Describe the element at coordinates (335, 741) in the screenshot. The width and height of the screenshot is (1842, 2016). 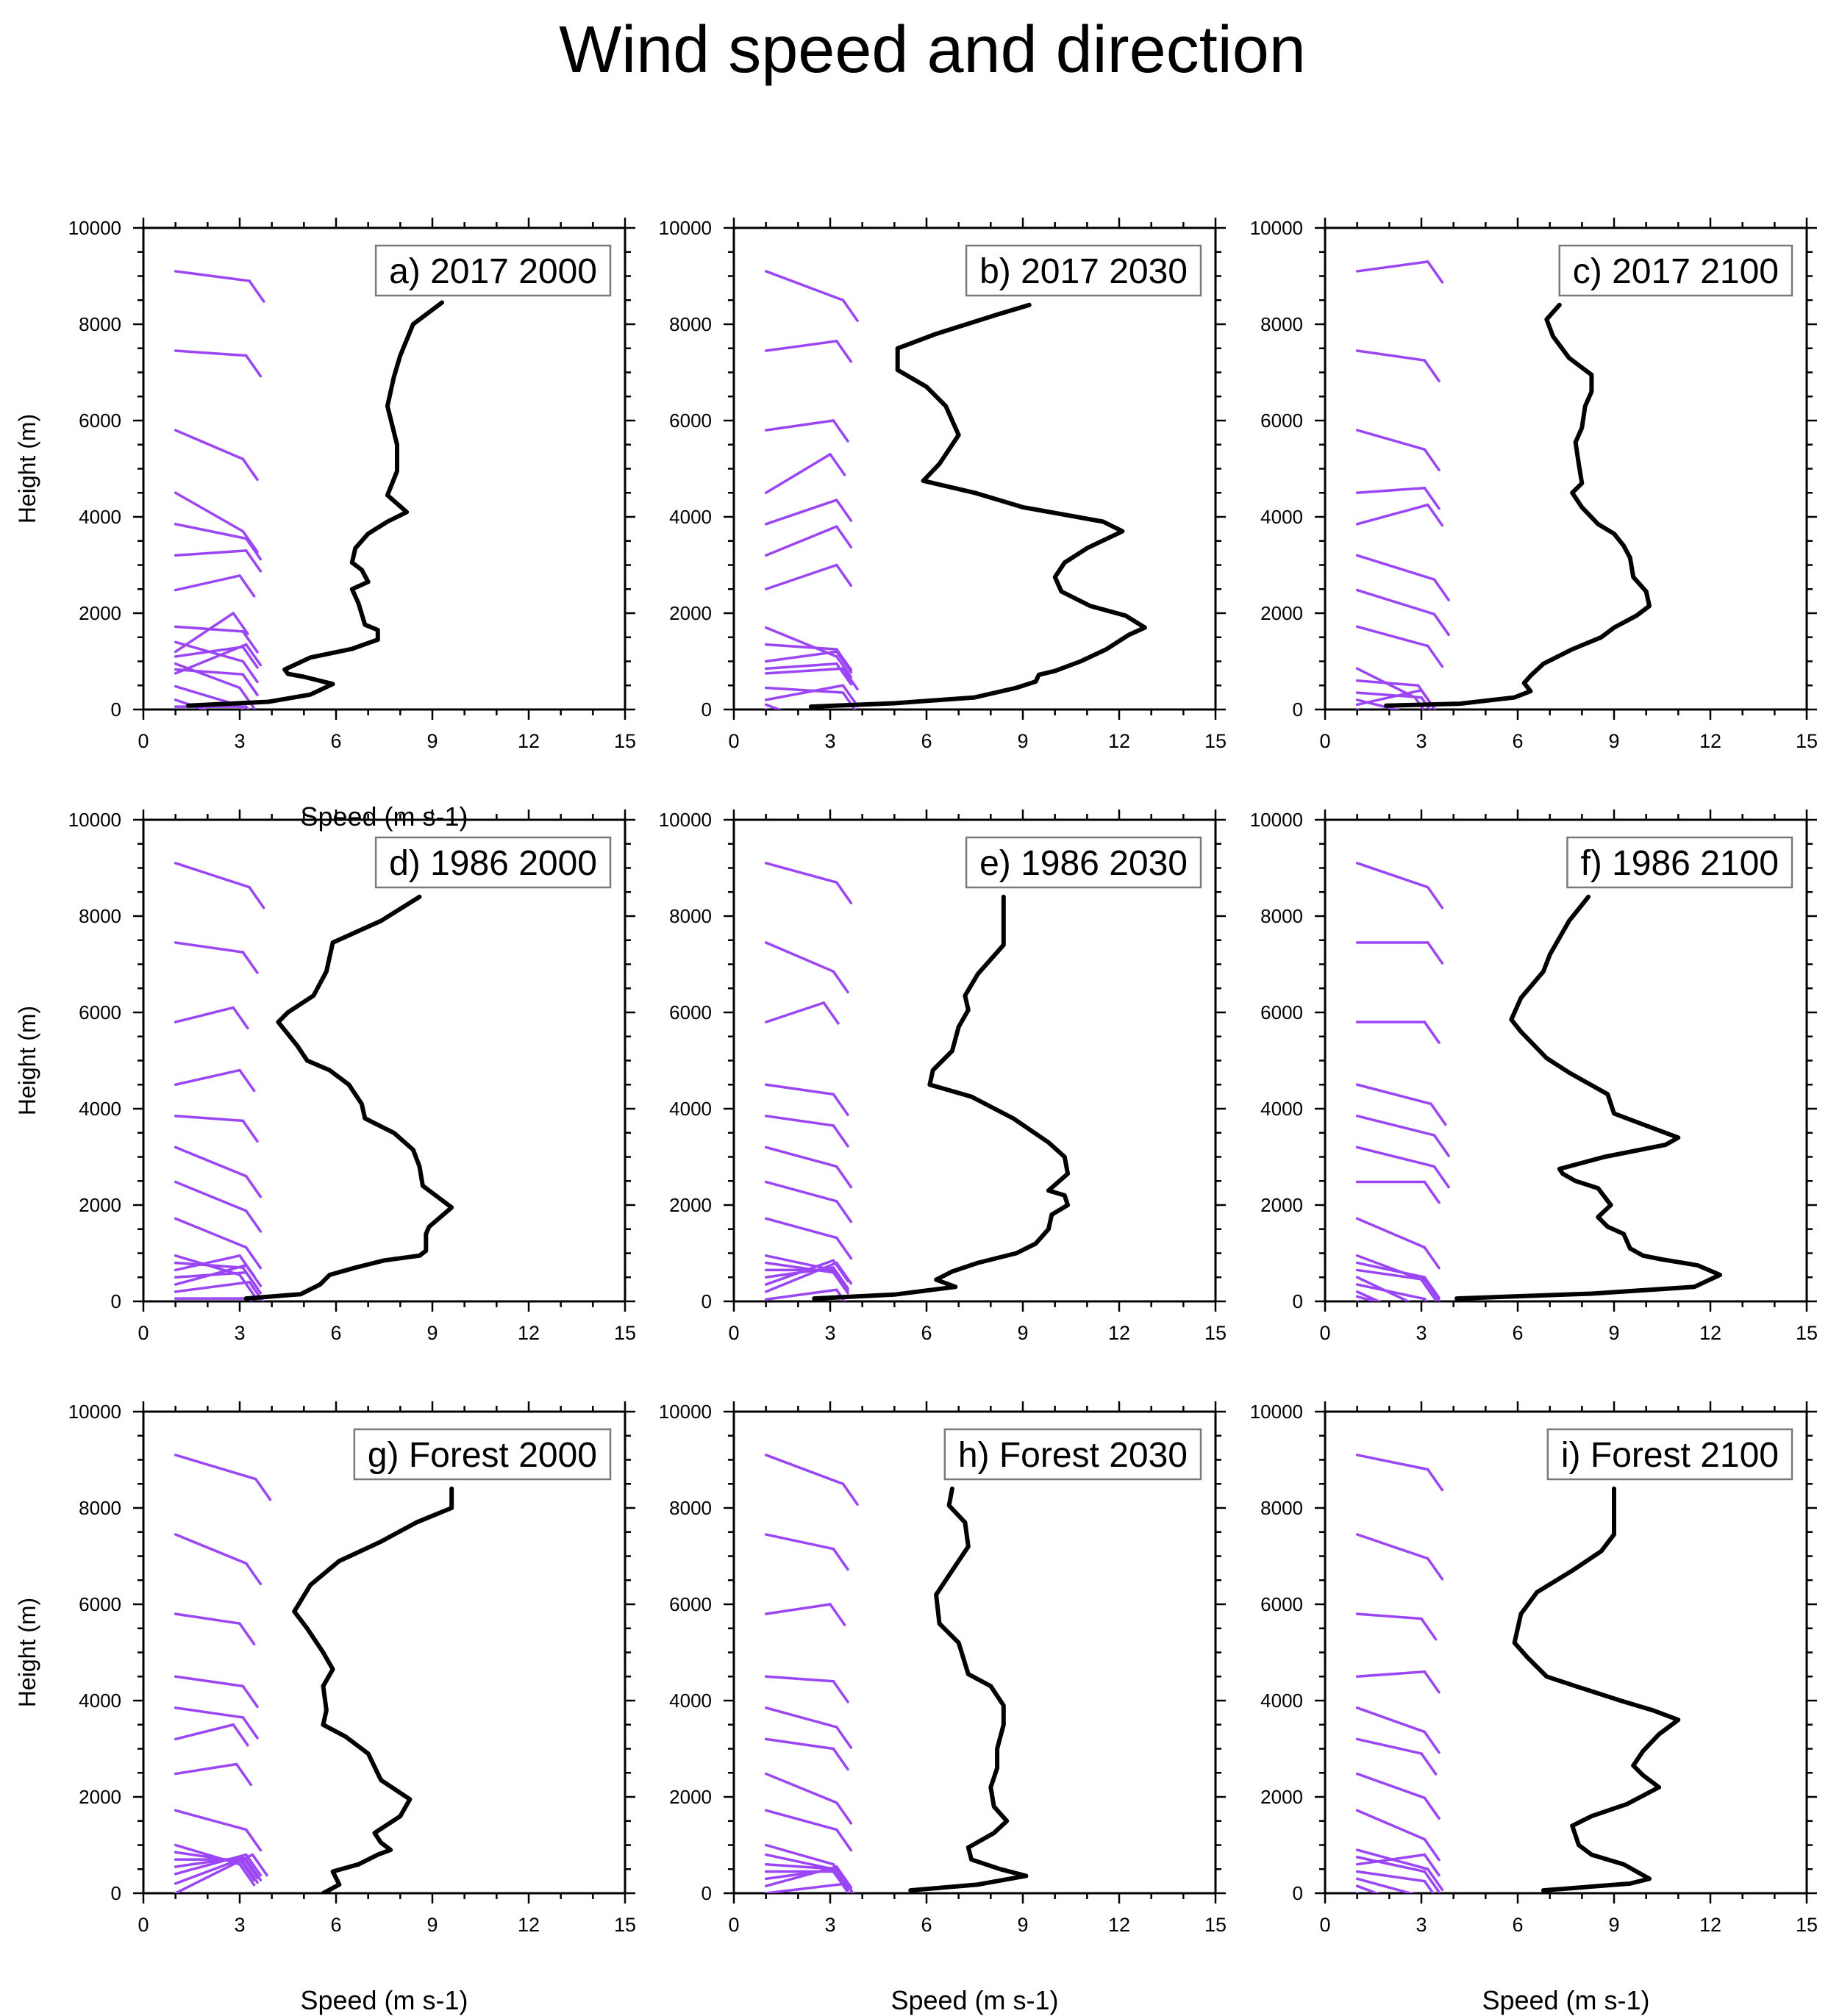
I see `x-tick-label: 6` at that location.